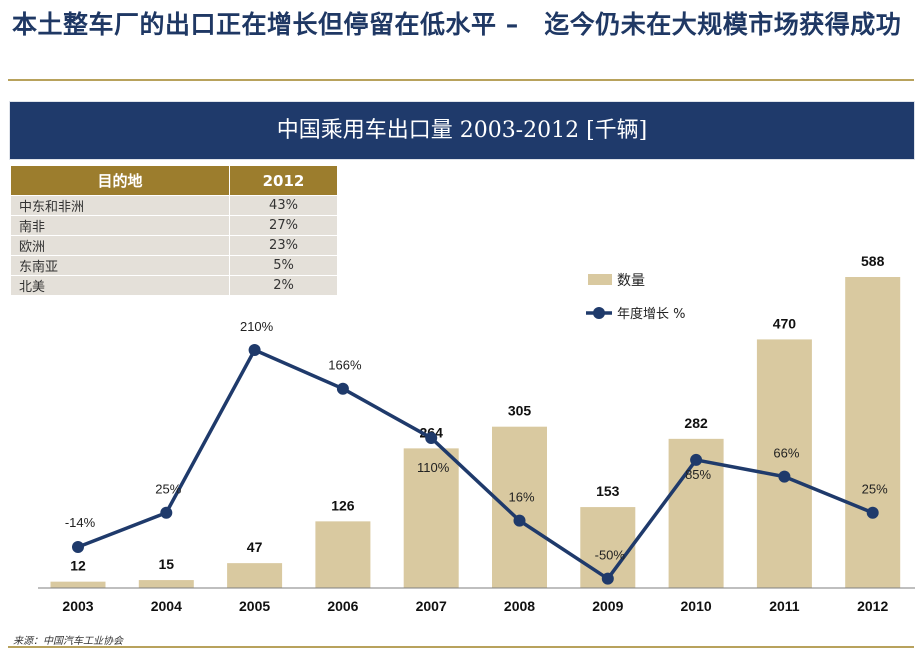 The image size is (921, 651). Describe the element at coordinates (255, 547) in the screenshot. I see `bar-value-label-2005: 47` at that location.